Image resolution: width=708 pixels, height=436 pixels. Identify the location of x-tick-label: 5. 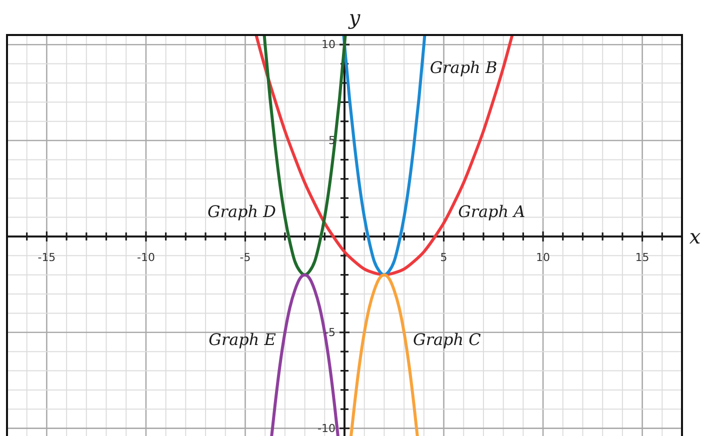
(444, 257).